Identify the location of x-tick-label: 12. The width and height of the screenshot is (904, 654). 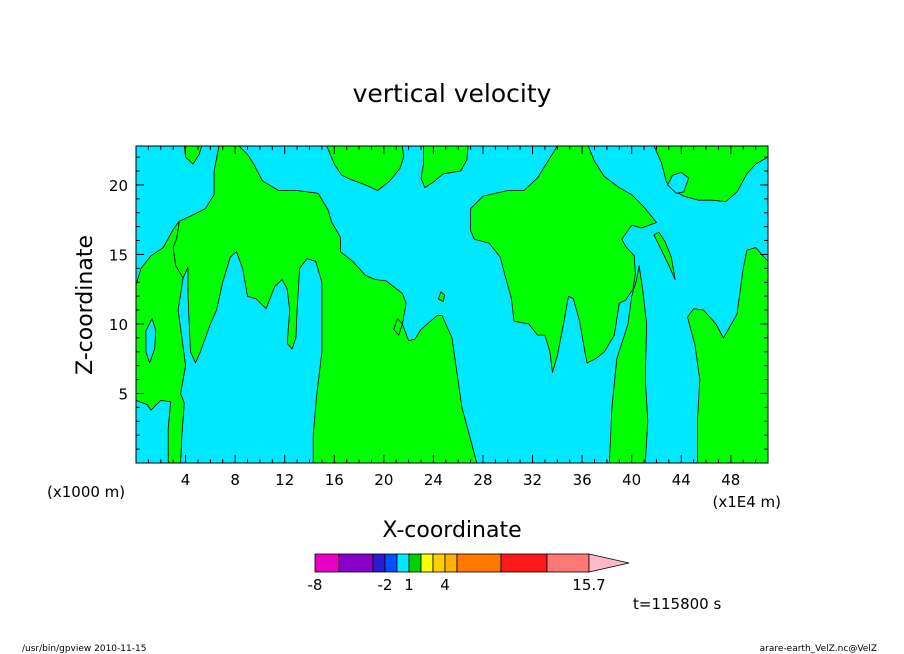
(284, 480).